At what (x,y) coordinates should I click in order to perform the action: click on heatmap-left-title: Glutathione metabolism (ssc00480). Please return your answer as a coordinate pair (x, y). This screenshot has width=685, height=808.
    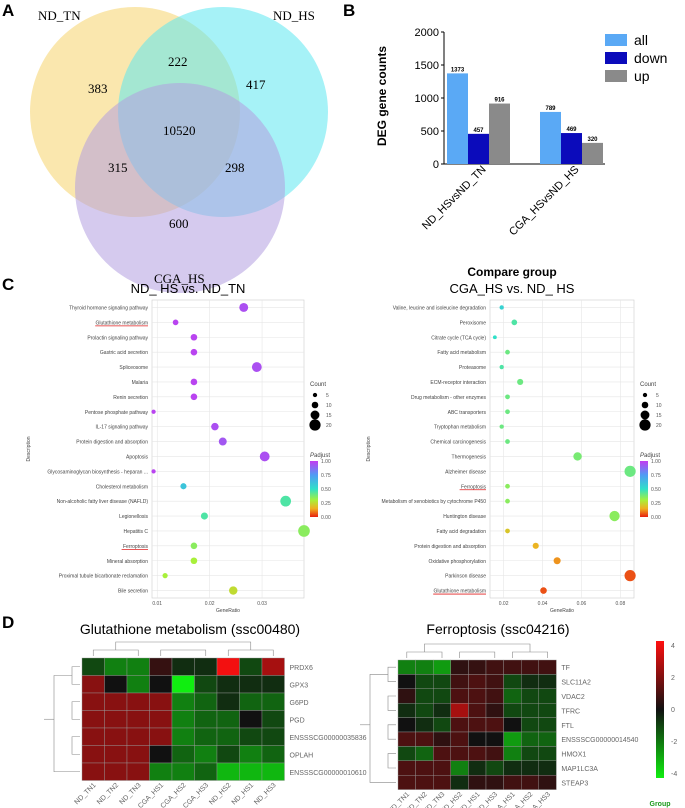
    Looking at the image, I should click on (190, 629).